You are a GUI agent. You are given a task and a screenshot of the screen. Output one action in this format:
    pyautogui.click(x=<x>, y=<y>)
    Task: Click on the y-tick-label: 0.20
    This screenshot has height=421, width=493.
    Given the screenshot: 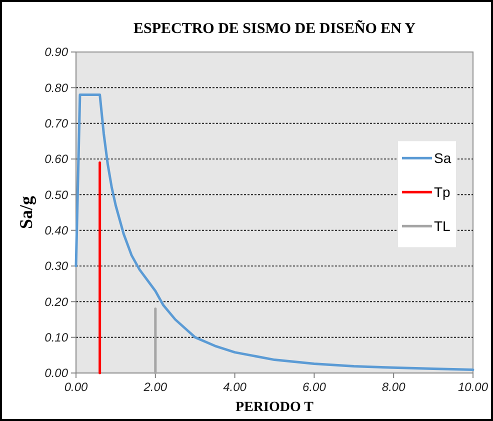 What is the action you would take?
    pyautogui.click(x=56, y=301)
    